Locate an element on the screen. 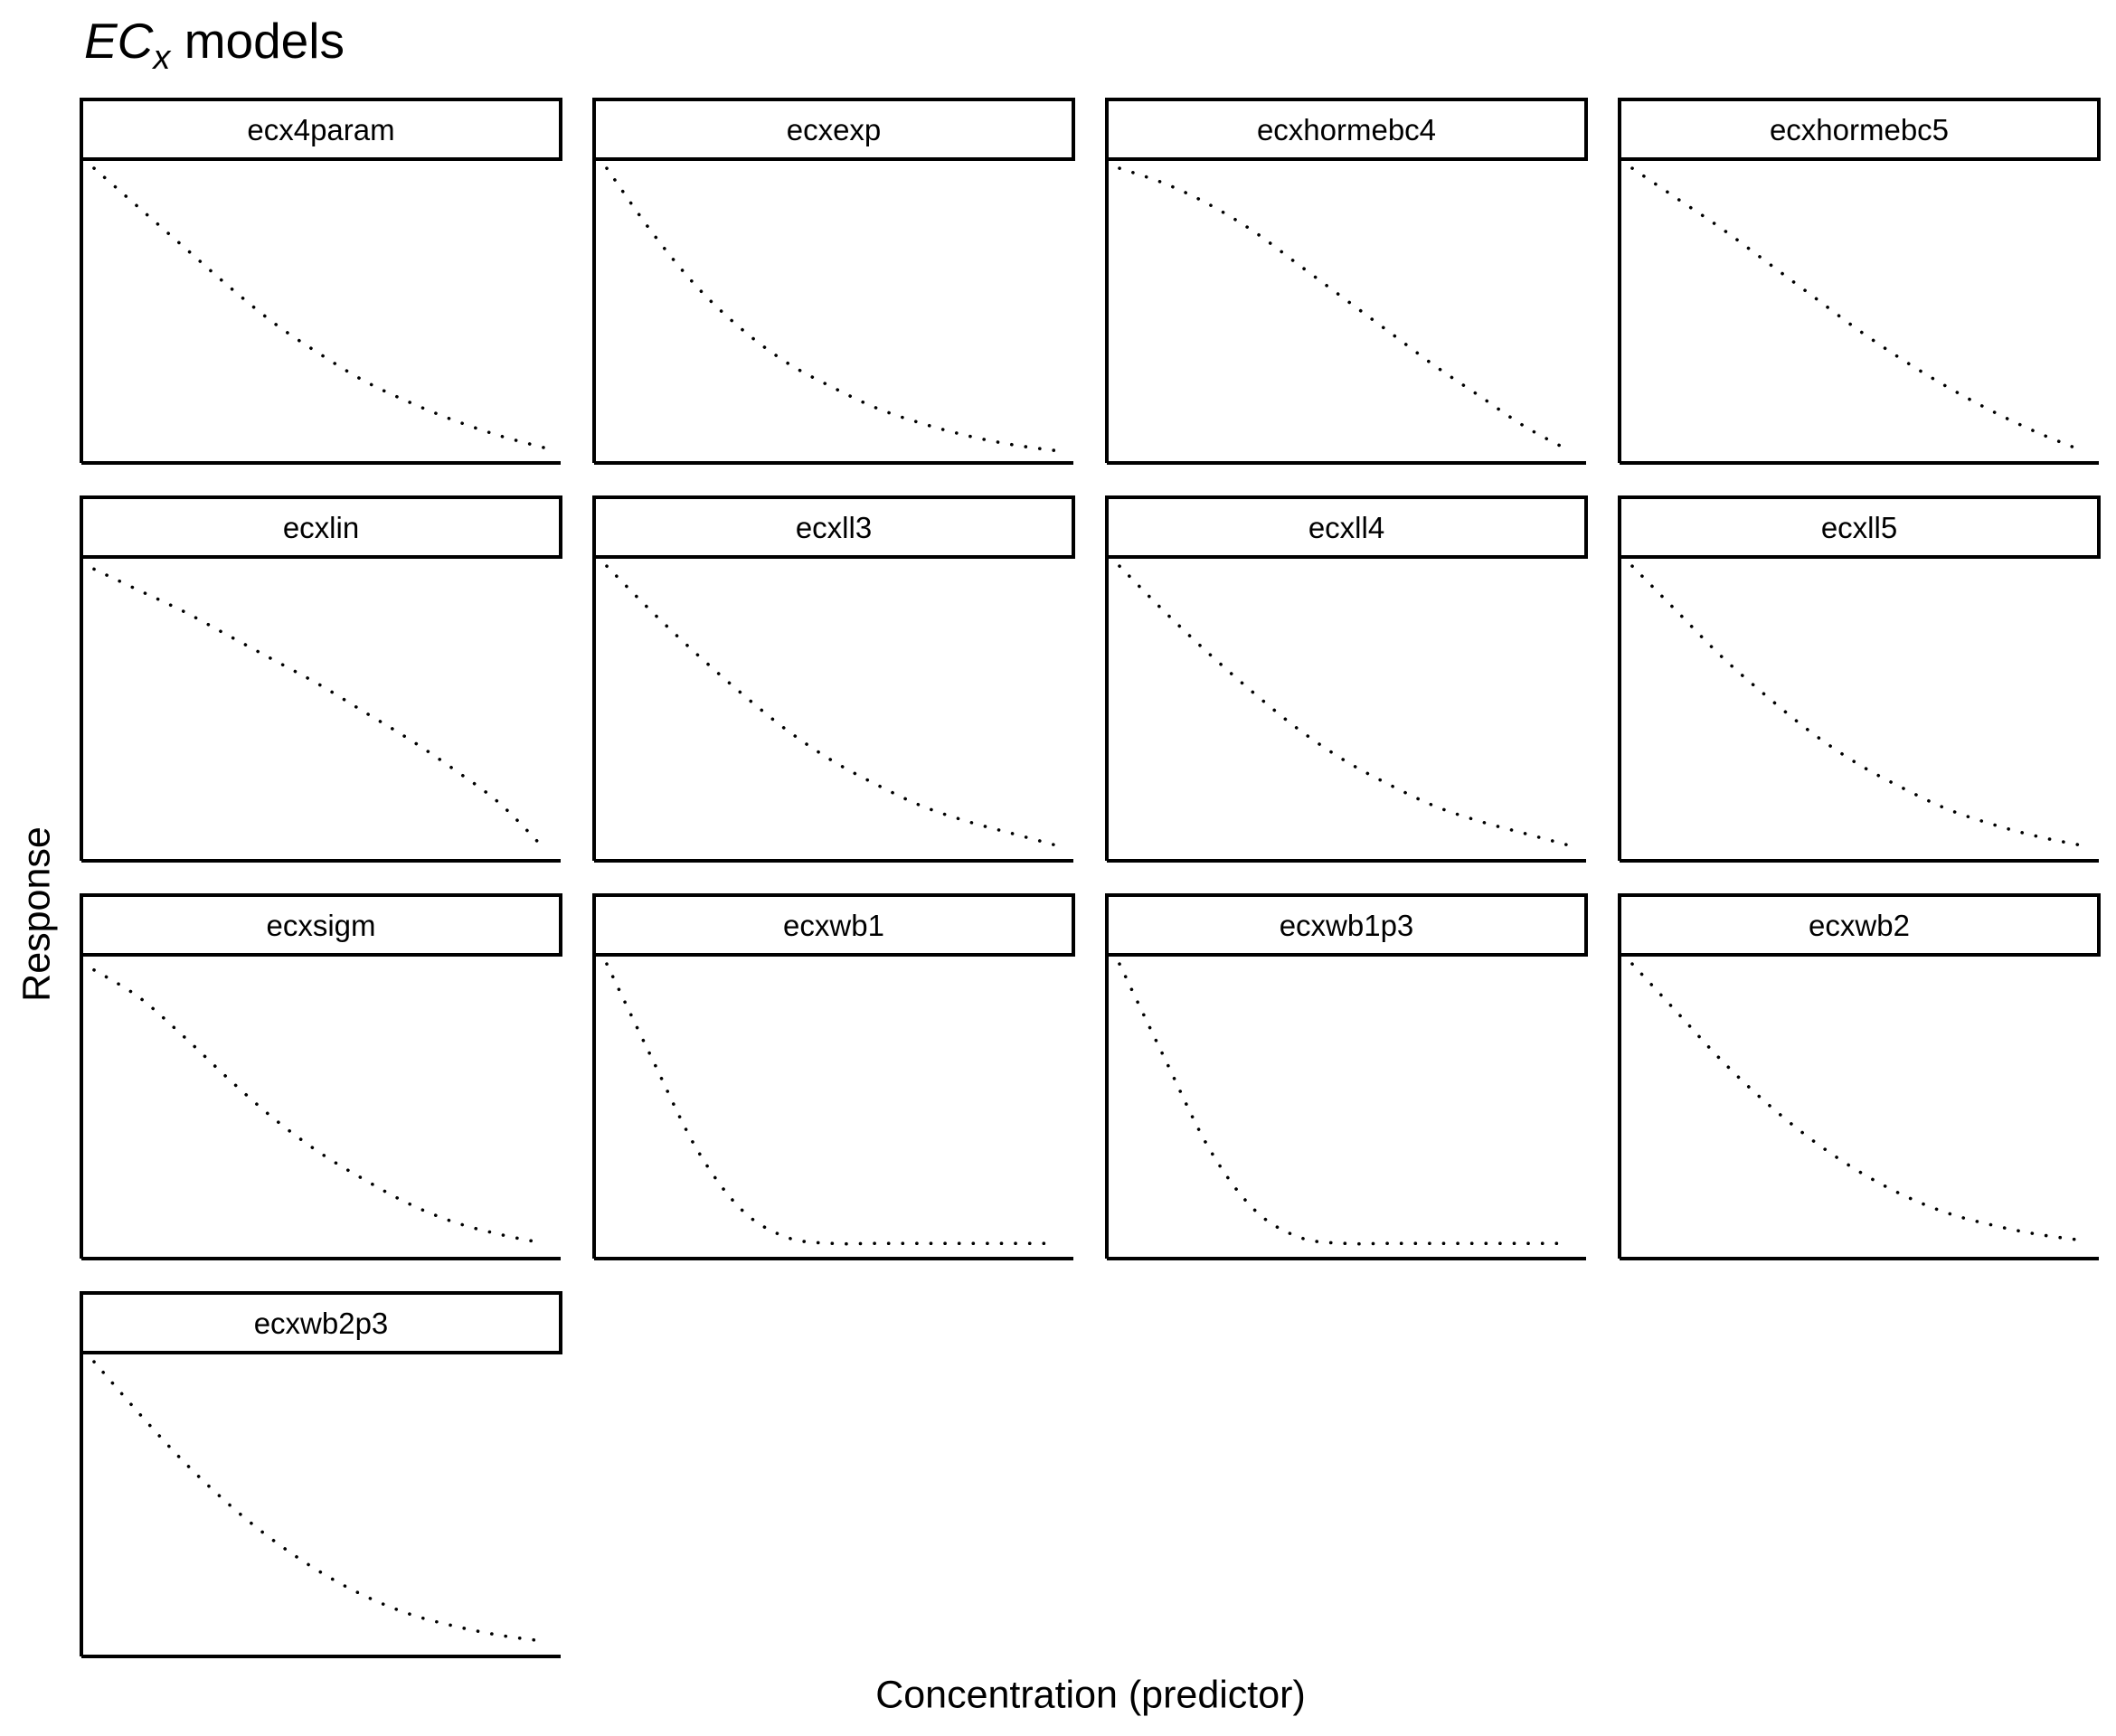 This screenshot has height=1736, width=2116. facet-panel: ecxwb1p3 is located at coordinates (1346, 1076).